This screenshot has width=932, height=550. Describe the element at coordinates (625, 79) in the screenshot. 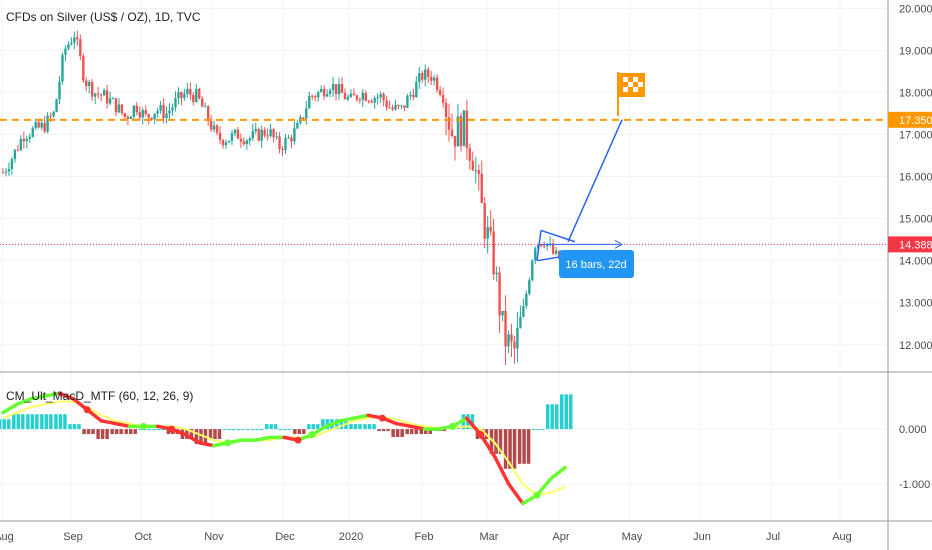

I see `flag-check` at that location.